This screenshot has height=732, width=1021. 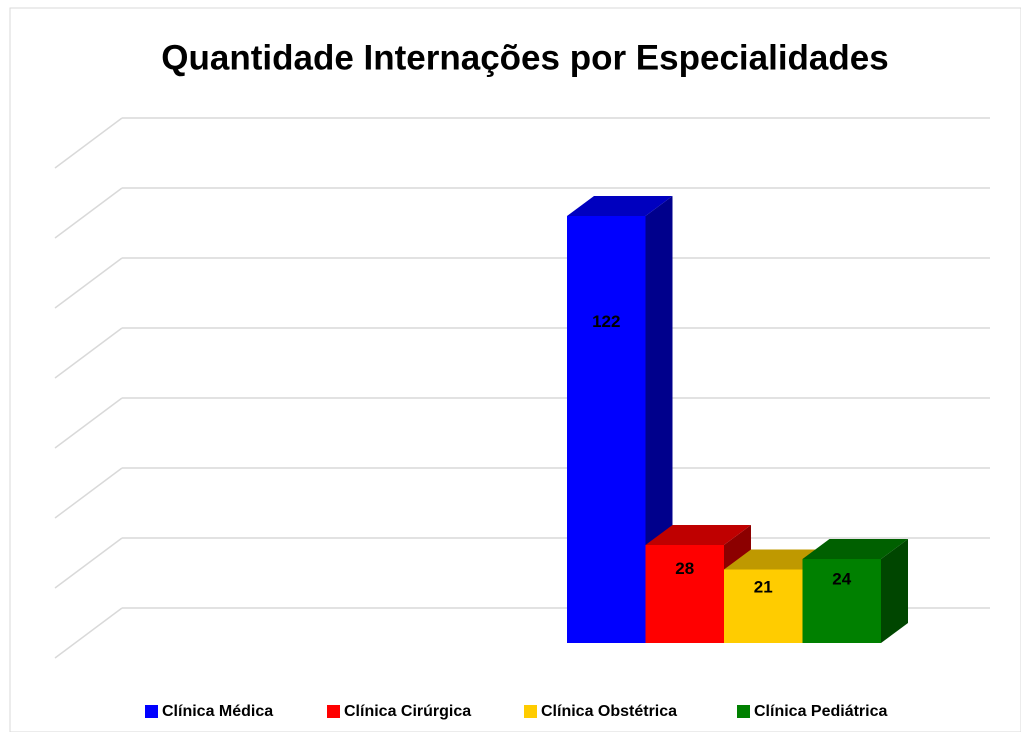 What do you see at coordinates (606, 321) in the screenshot?
I see `data-label: 122` at bounding box center [606, 321].